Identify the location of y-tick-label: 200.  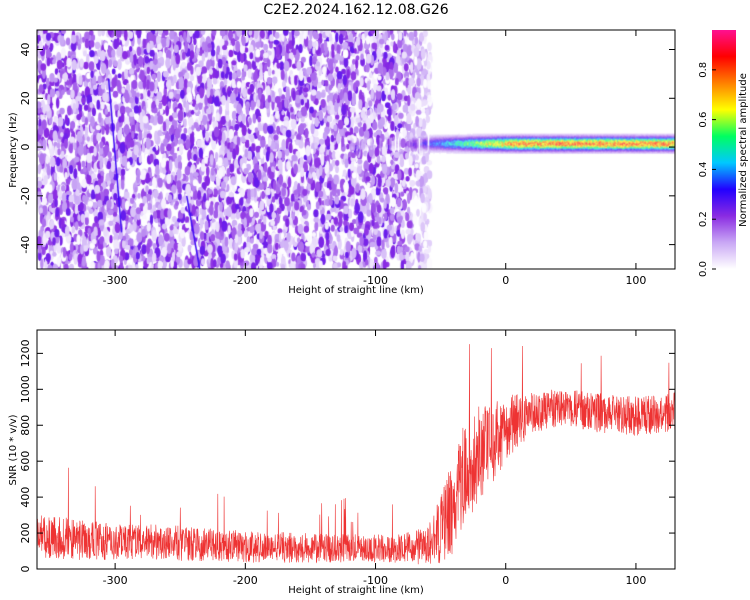
(25, 533).